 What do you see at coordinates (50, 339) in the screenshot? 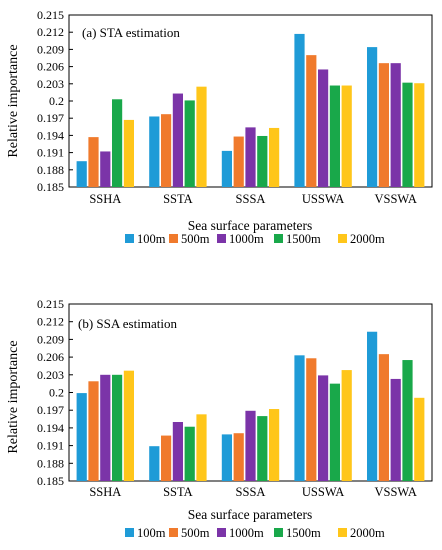
I see `y-tick-label: 0.209` at bounding box center [50, 339].